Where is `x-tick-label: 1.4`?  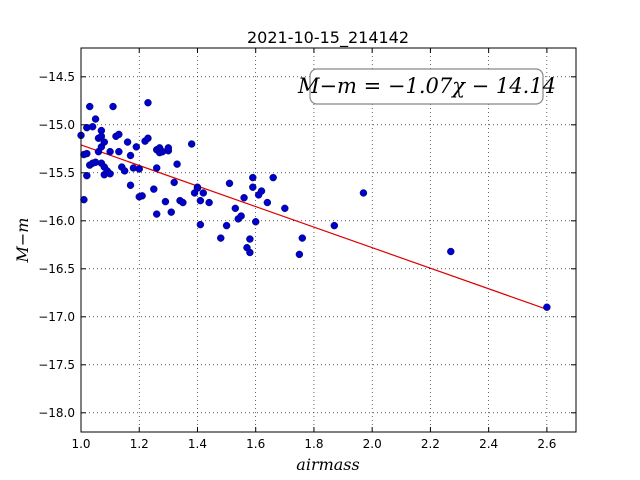
x-tick-label: 1.4 is located at coordinates (197, 444).